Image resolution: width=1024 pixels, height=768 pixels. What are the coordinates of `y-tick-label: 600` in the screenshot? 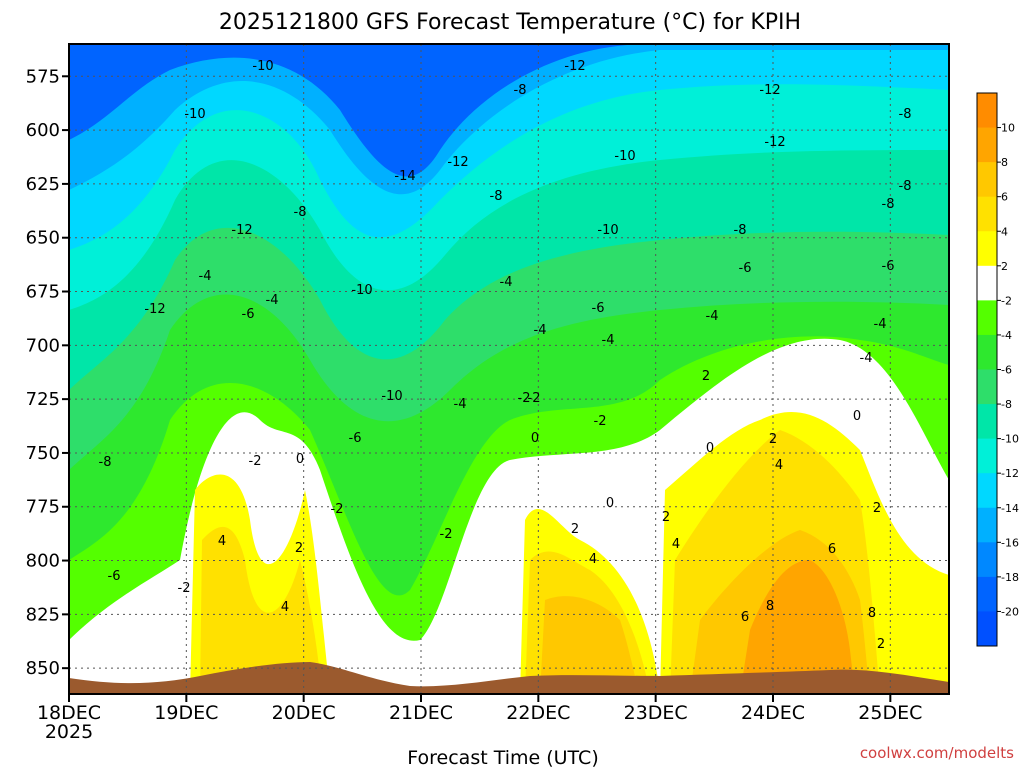 It's located at (43, 130).